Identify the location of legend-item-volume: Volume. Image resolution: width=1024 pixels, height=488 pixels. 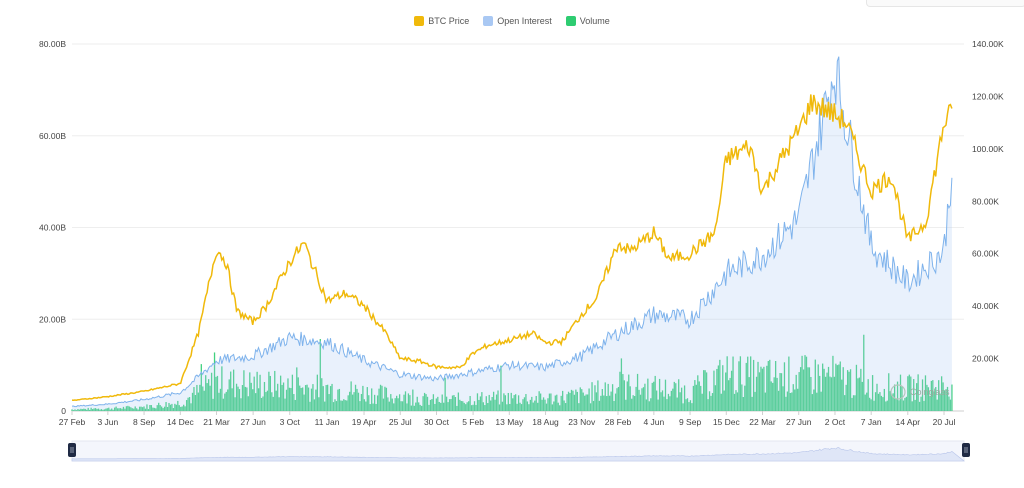
(587, 21).